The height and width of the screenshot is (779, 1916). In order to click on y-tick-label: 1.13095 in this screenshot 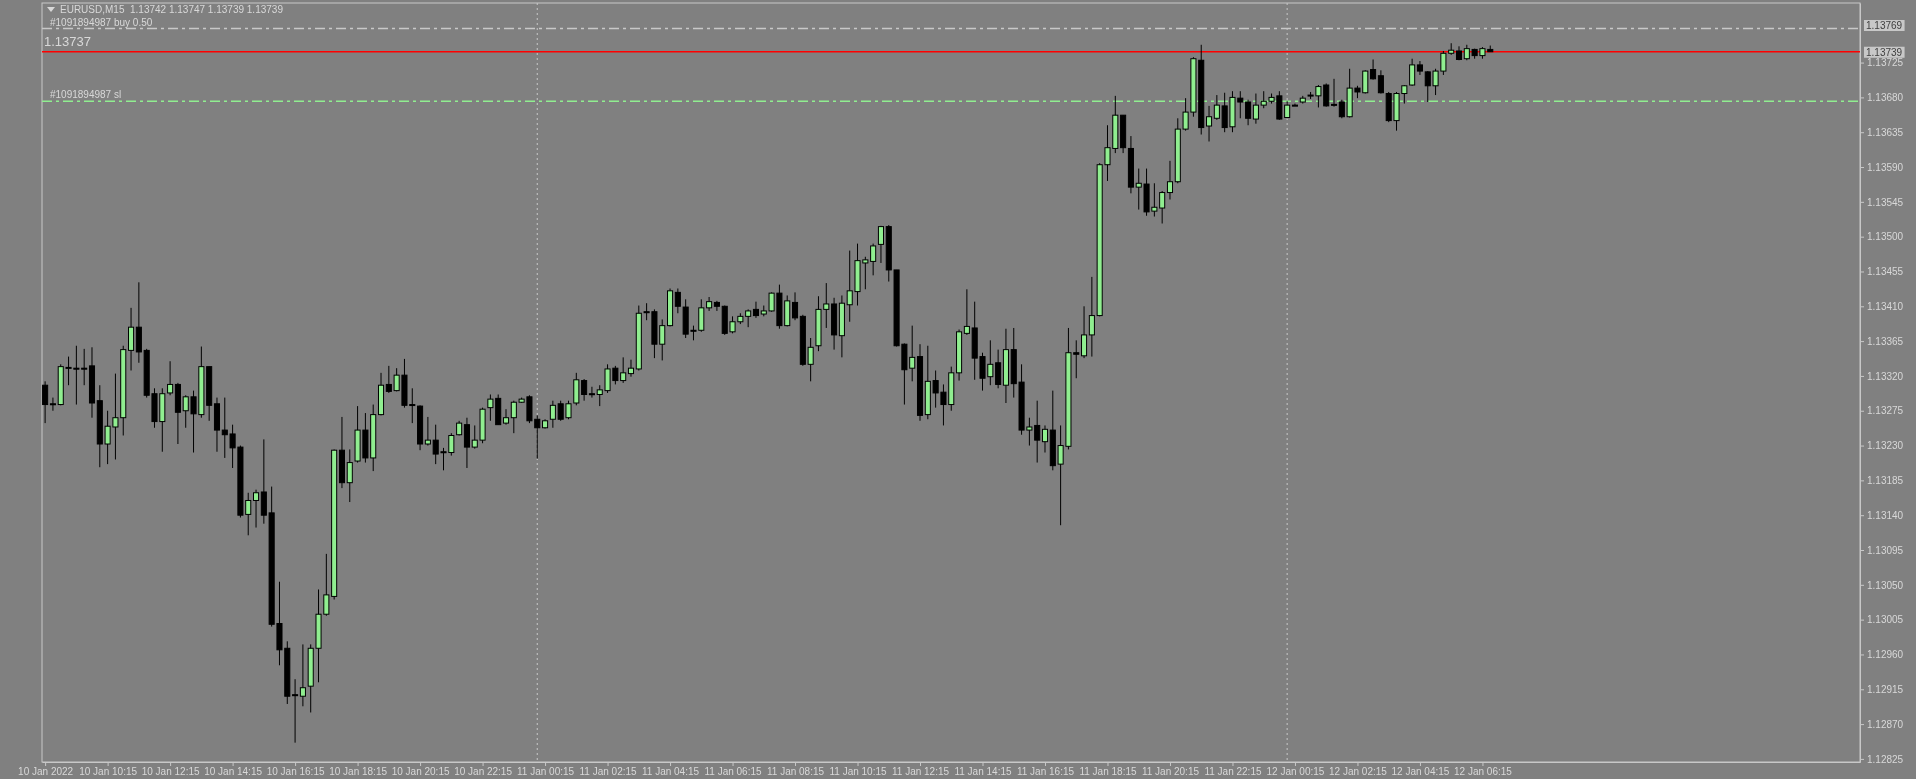, I will do `click(1885, 550)`.